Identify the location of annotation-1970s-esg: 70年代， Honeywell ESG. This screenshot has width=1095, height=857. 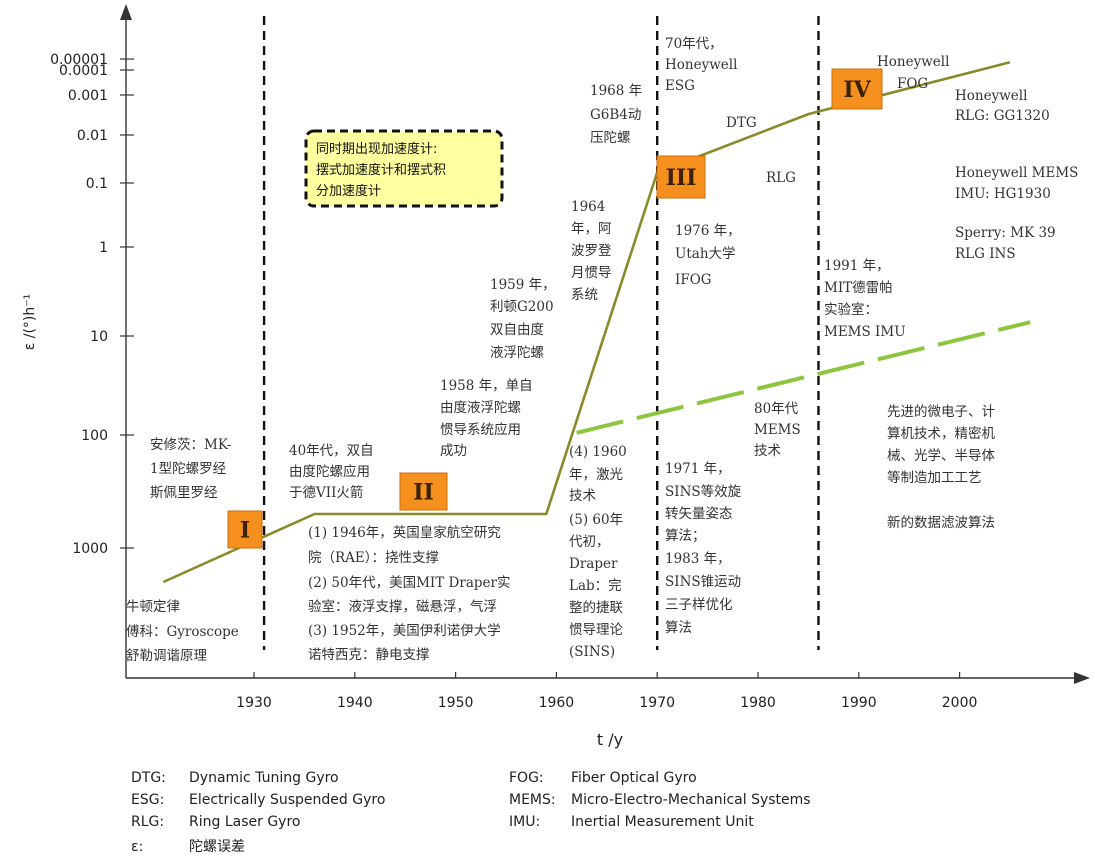
(703, 65).